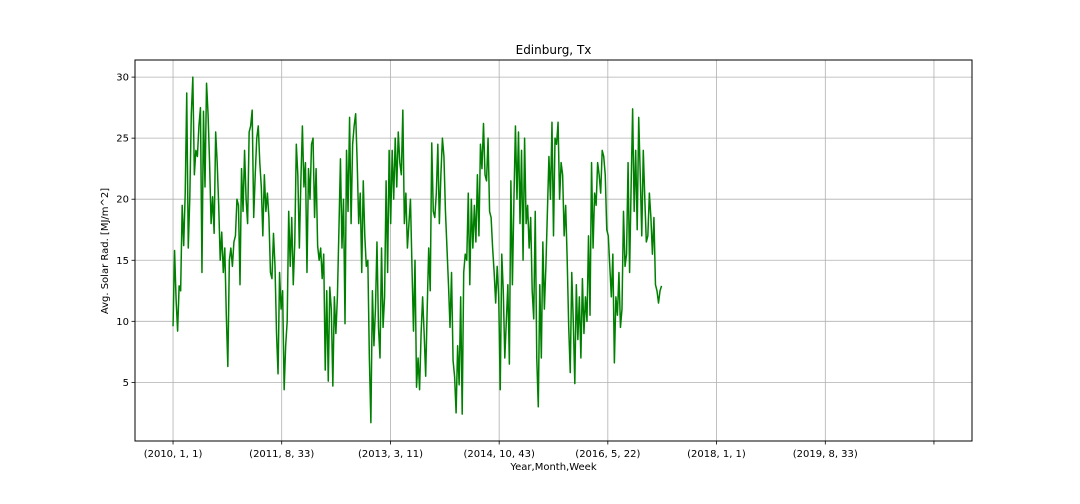 The image size is (1080, 504). What do you see at coordinates (126, 383) in the screenshot?
I see `y-tick-label: 5` at bounding box center [126, 383].